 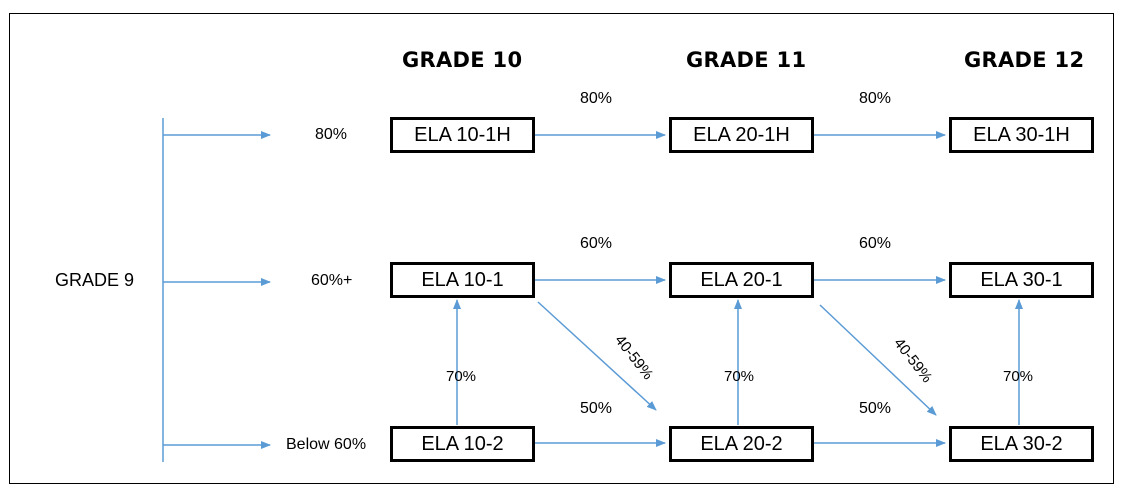 What do you see at coordinates (1021, 444) in the screenshot?
I see `course-ela-30-2: ELA 30-2` at bounding box center [1021, 444].